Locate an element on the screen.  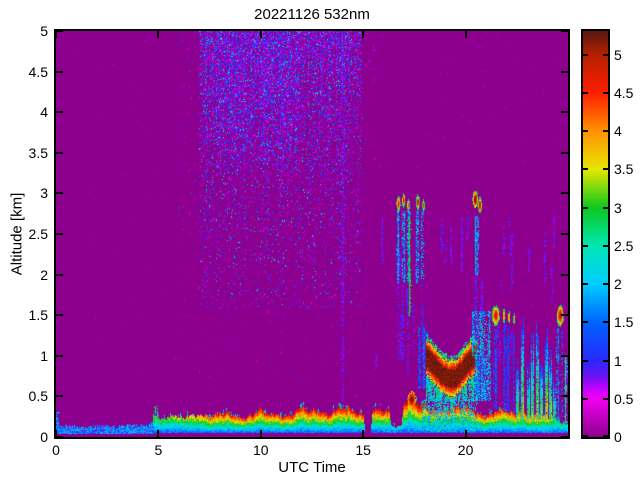
x-tick-label: 5 is located at coordinates (158, 450).